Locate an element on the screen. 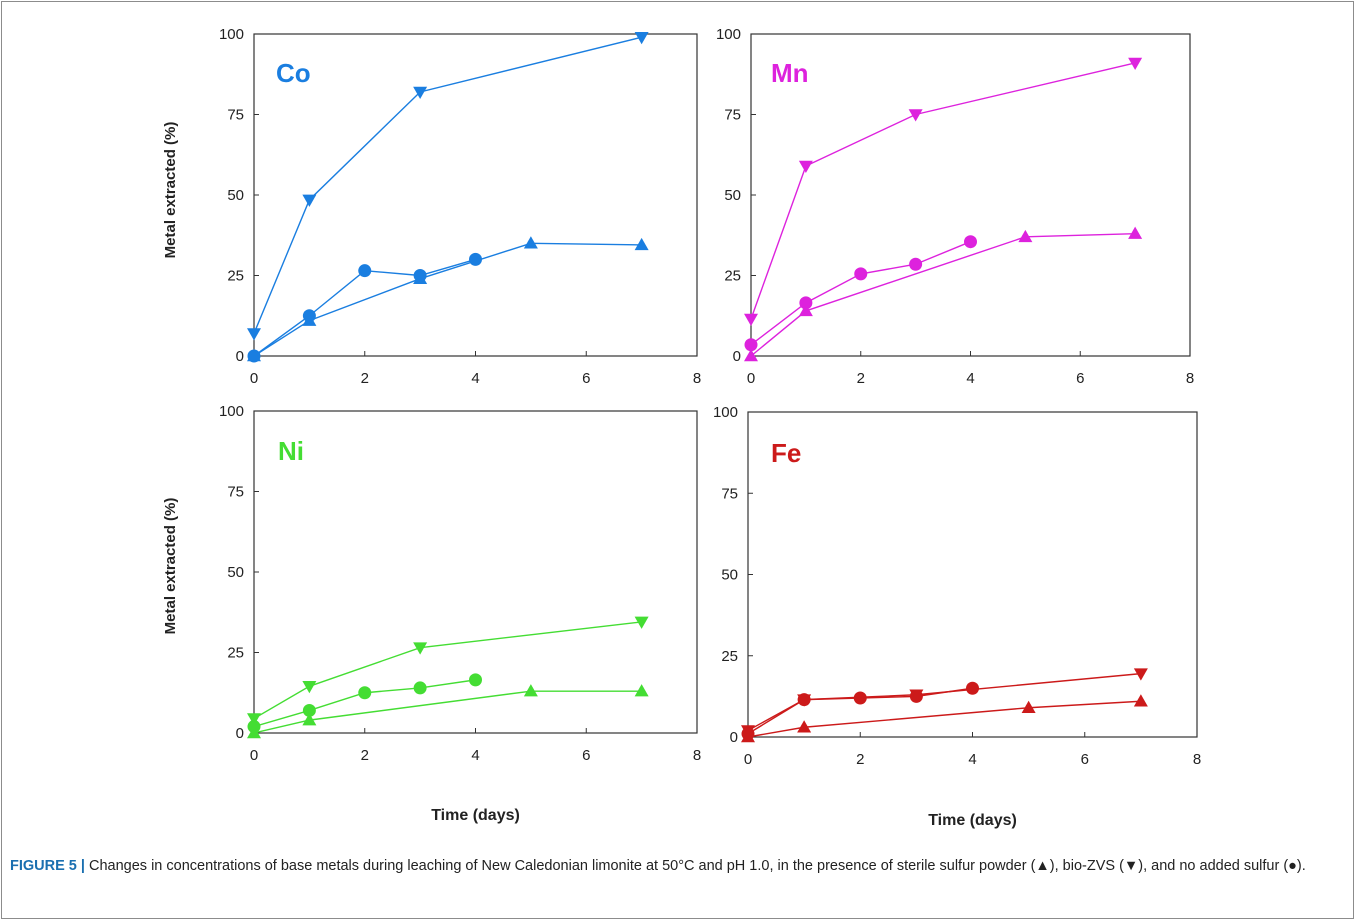 This screenshot has width=1357, height=922. x-tick-label-mn-2: 4 is located at coordinates (970, 378).